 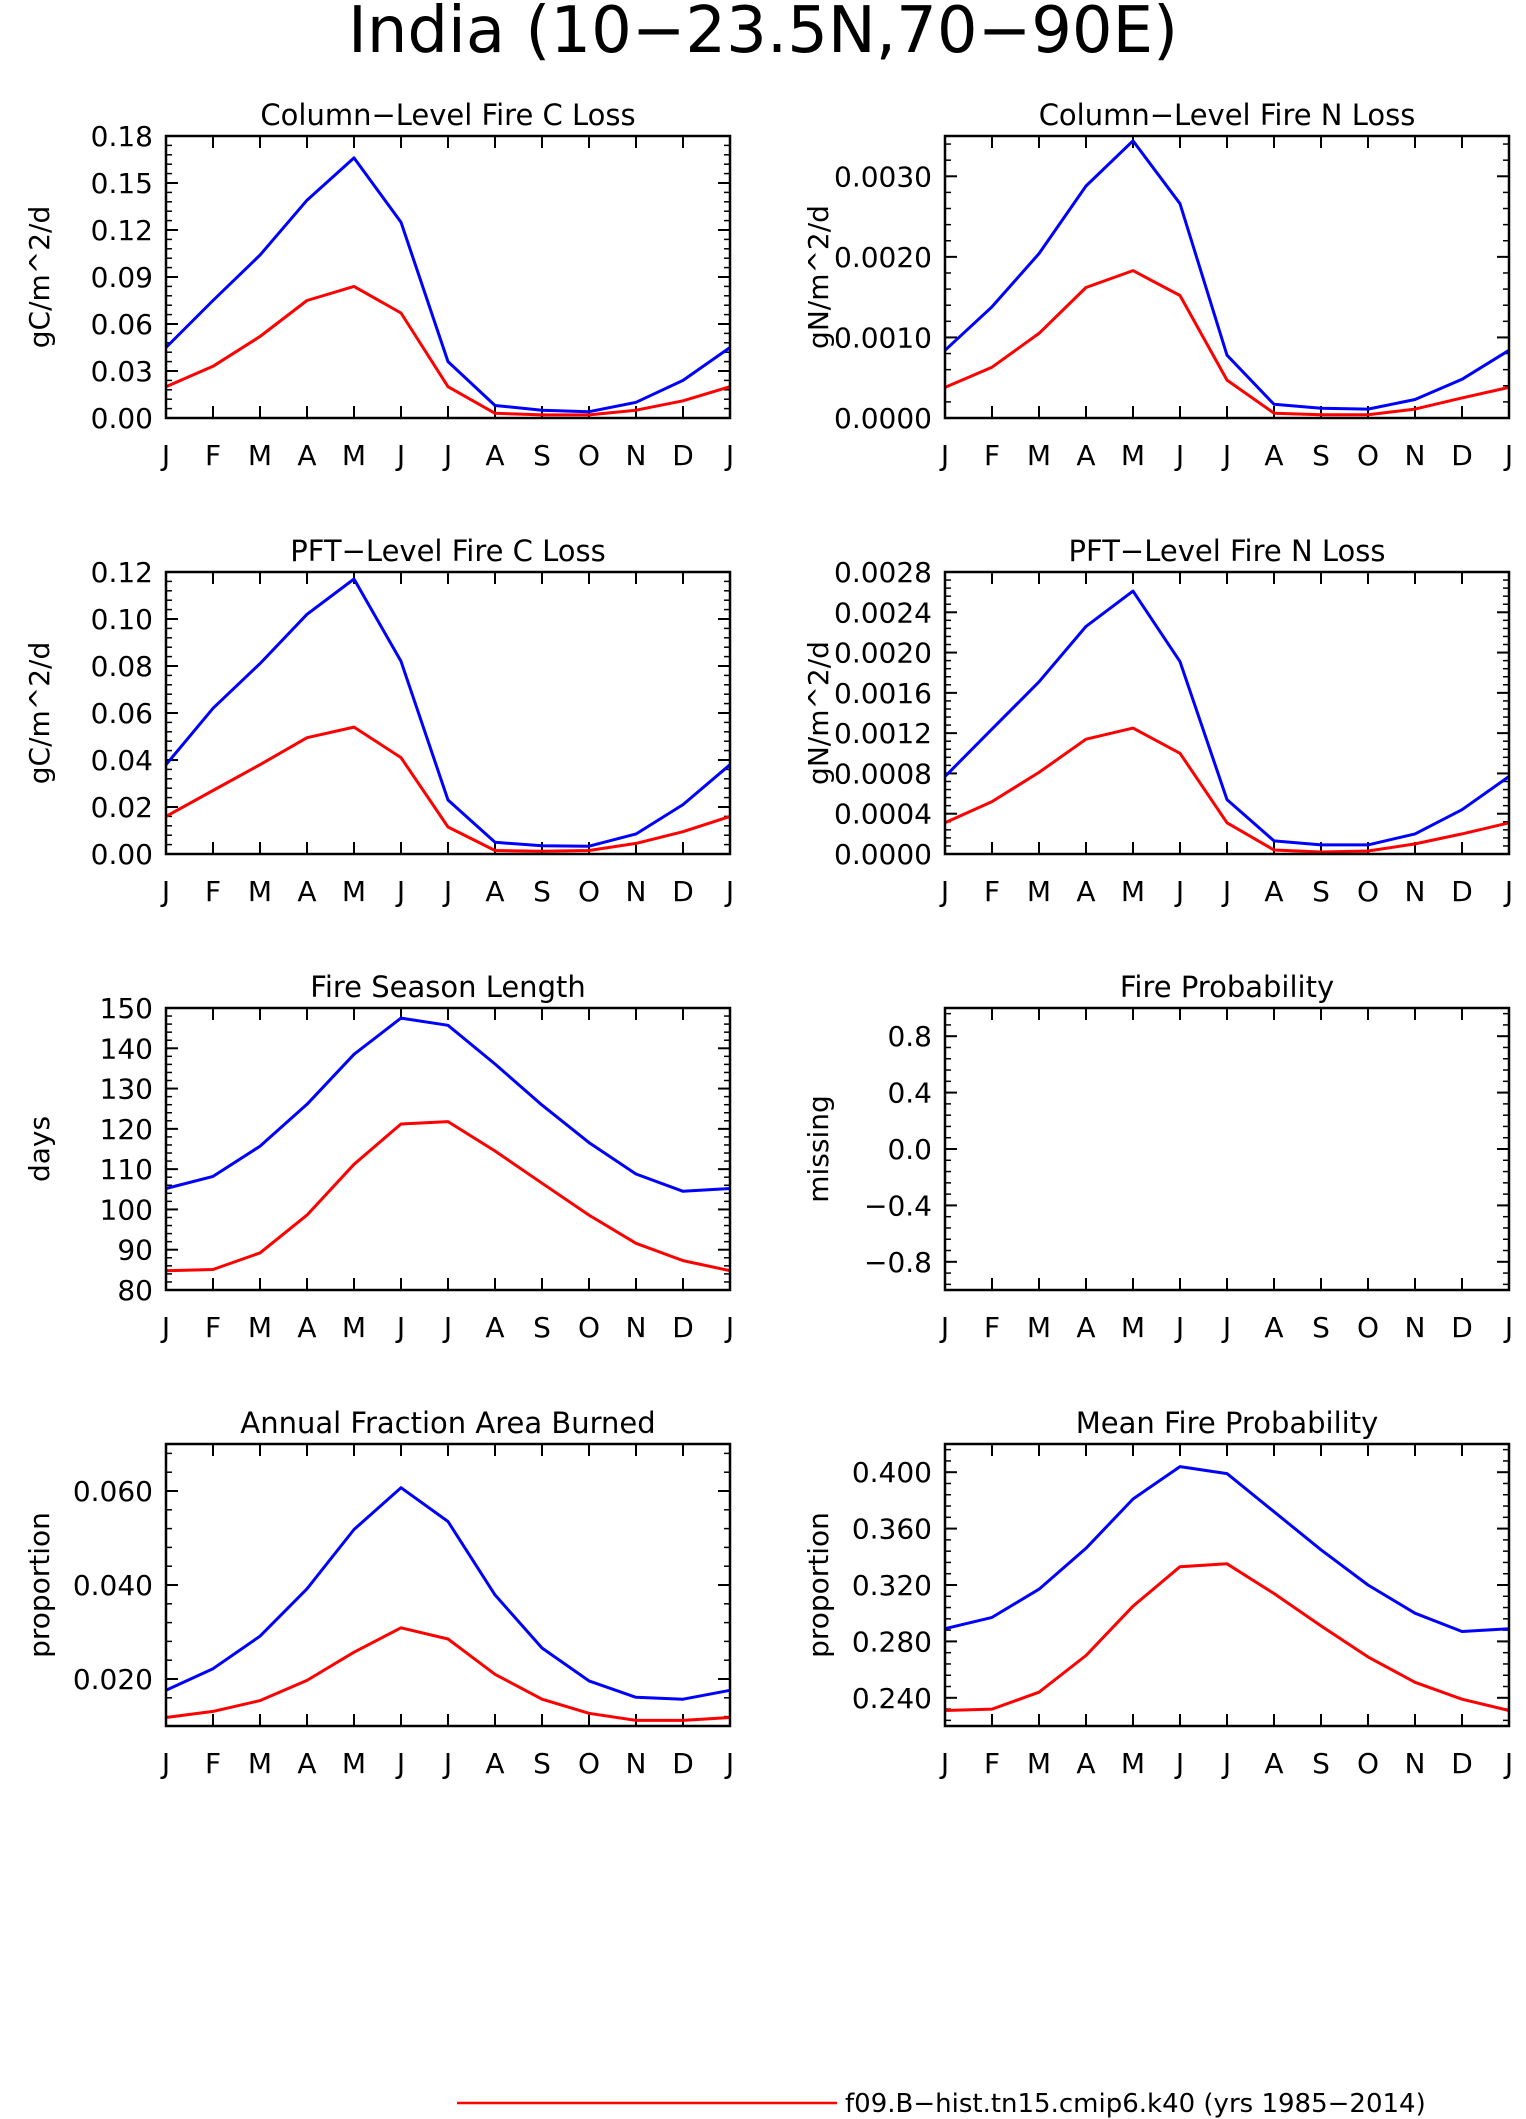 I want to click on y-tick-label: −0.8, so click(x=898, y=1262).